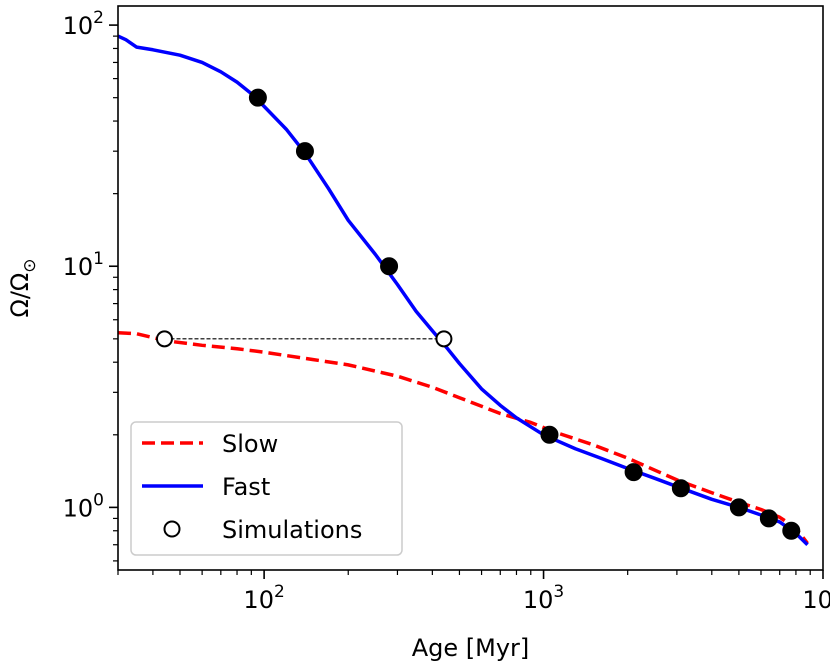  Describe the element at coordinates (20, 295) in the screenshot. I see `y-axis-label-text: Ω/Ω` at that location.